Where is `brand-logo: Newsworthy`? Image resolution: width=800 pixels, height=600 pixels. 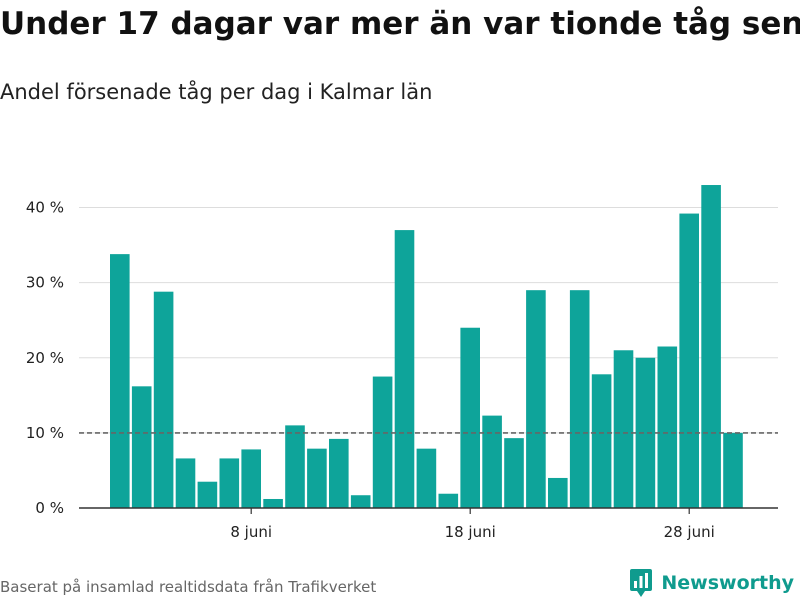 brand-logo: Newsworthy is located at coordinates (711, 583).